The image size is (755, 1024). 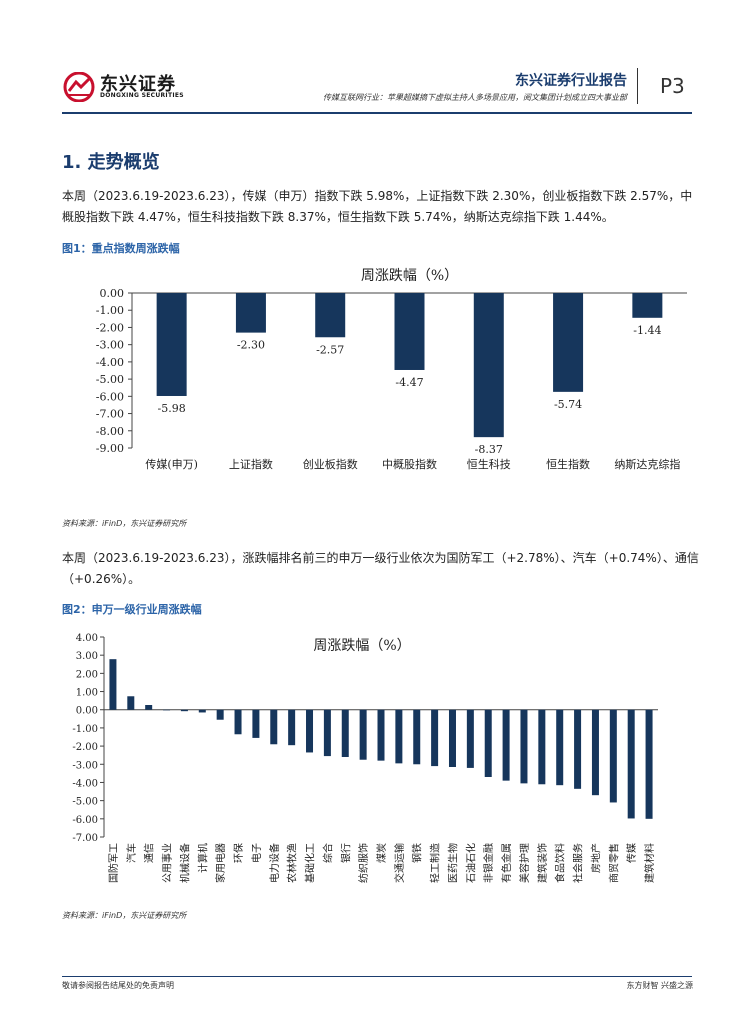 I want to click on x-tick-label: 商贸零售, so click(x=613, y=863).